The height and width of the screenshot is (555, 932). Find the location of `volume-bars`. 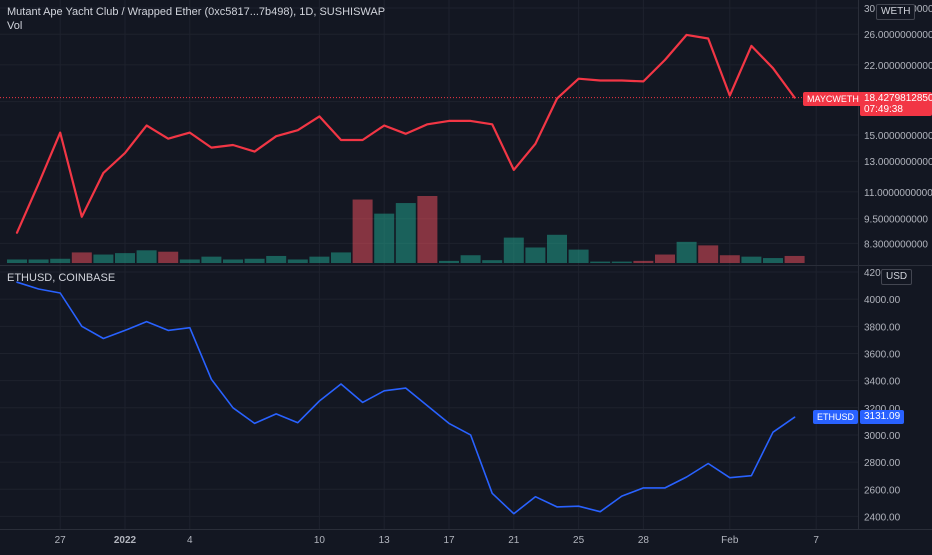

volume-bars is located at coordinates (406, 229).